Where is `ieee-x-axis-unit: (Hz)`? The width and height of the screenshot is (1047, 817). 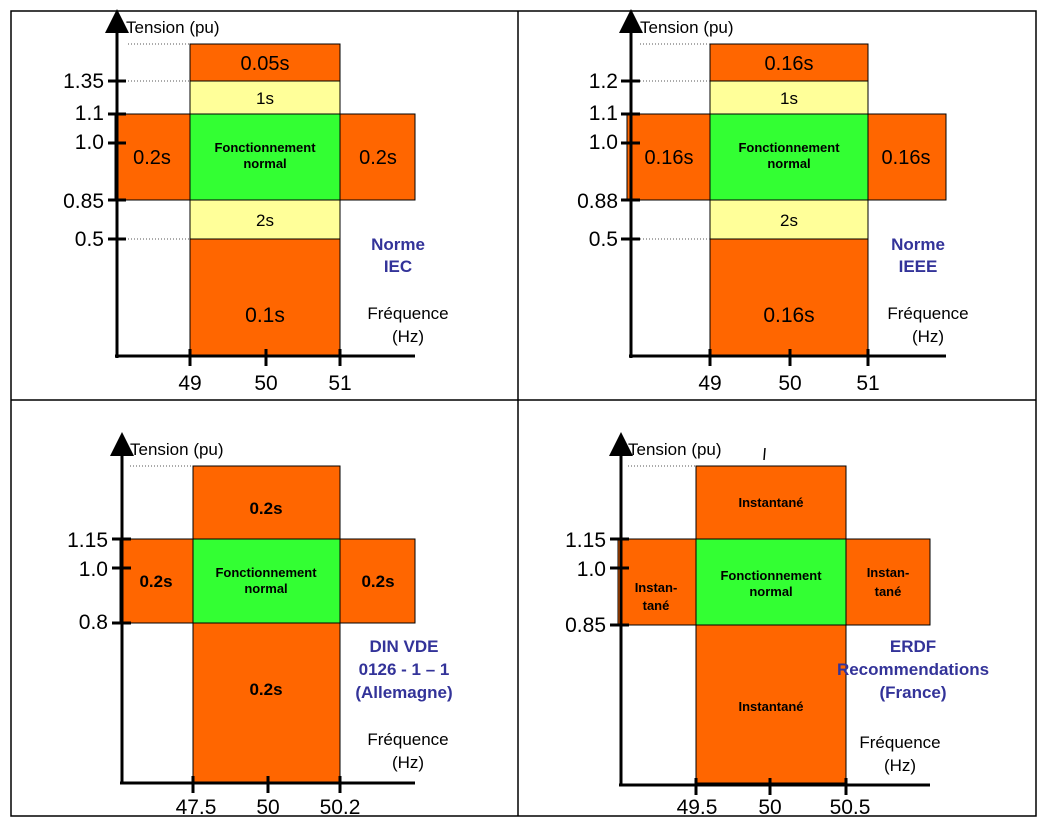
ieee-x-axis-unit: (Hz) is located at coordinates (928, 336).